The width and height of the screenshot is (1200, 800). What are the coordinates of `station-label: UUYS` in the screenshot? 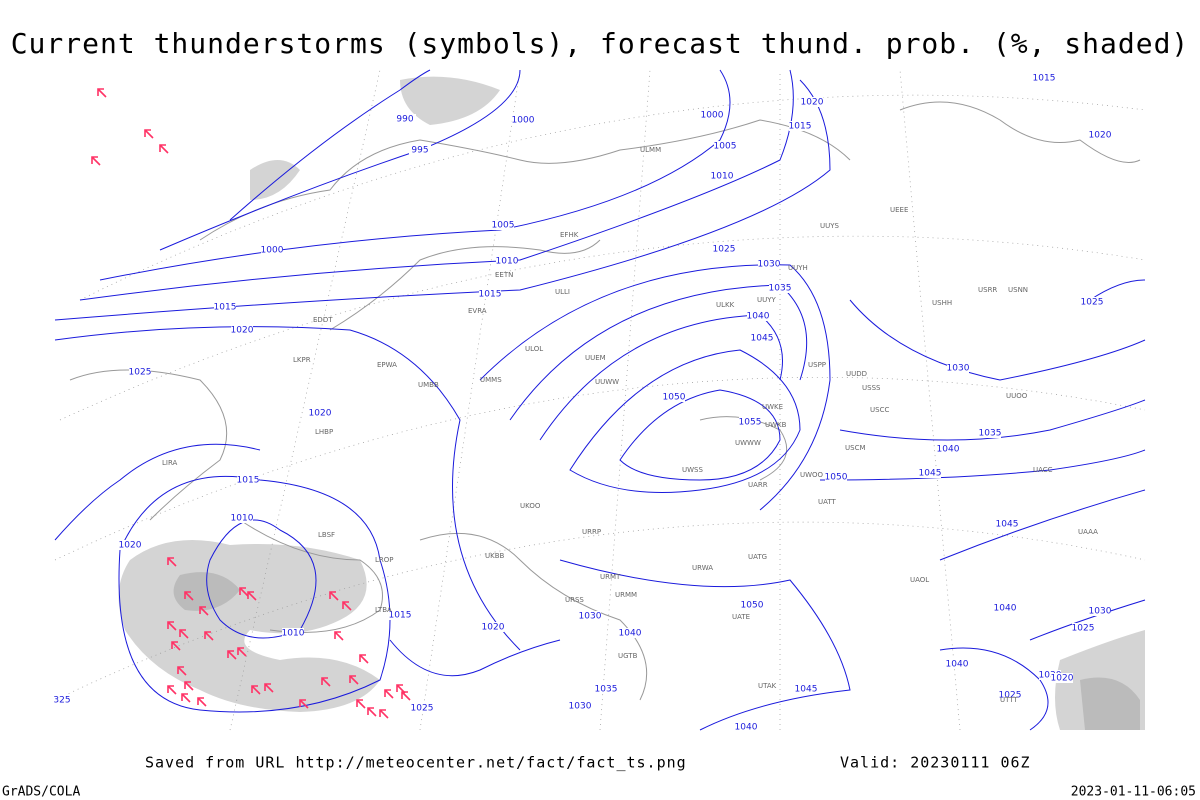 It's located at (830, 226).